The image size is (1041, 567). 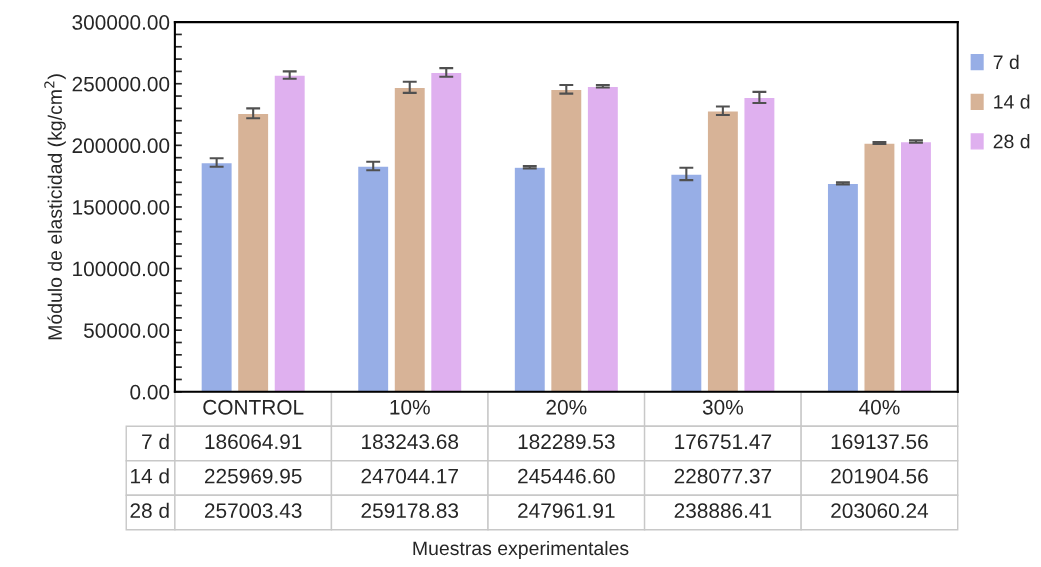 What do you see at coordinates (410, 407) in the screenshot?
I see `x-tick-label: 10%` at bounding box center [410, 407].